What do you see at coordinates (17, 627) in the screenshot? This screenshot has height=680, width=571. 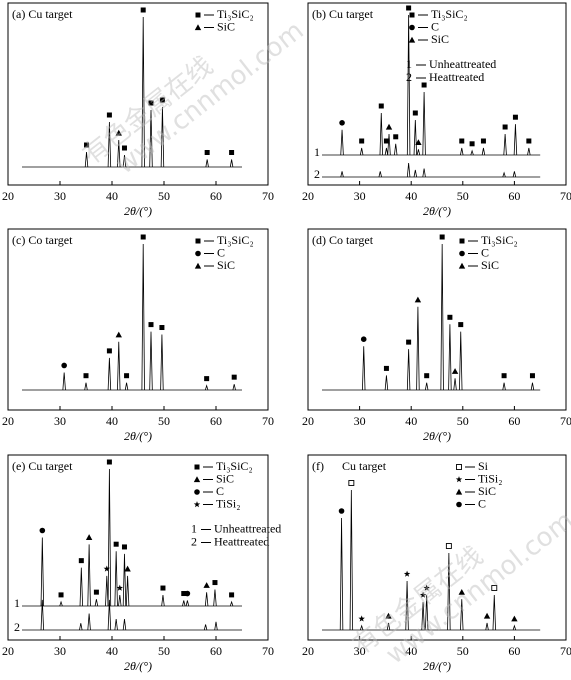 I see `series-tag: 2` at bounding box center [17, 627].